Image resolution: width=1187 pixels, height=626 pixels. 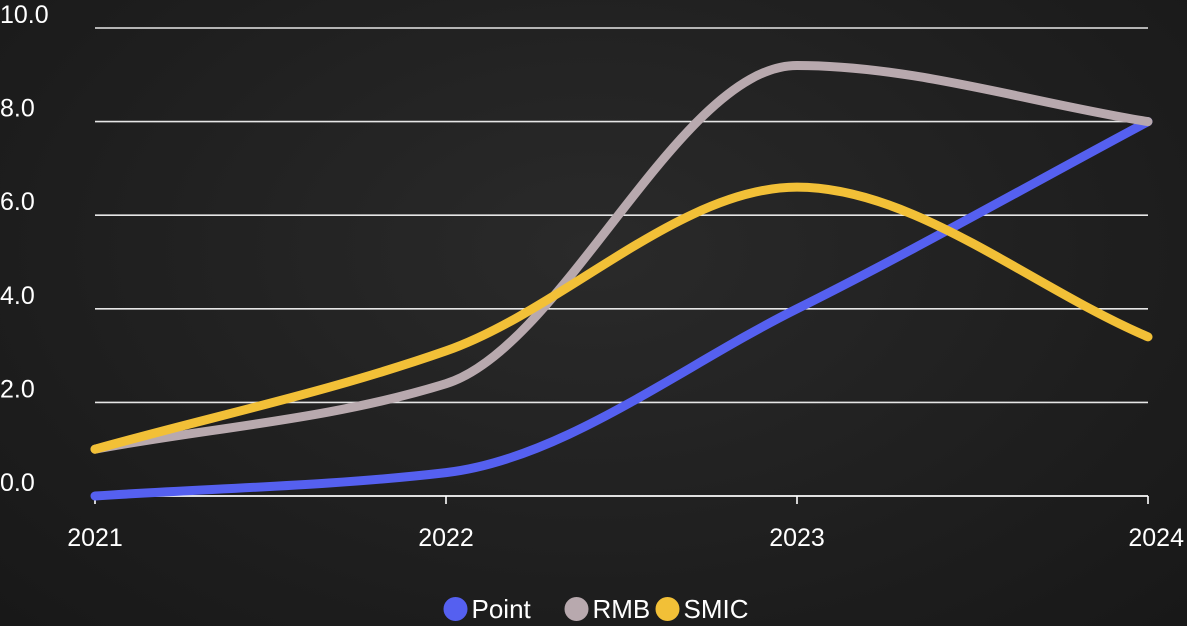 I want to click on legend: Point RMB SMIC, so click(x=596, y=609).